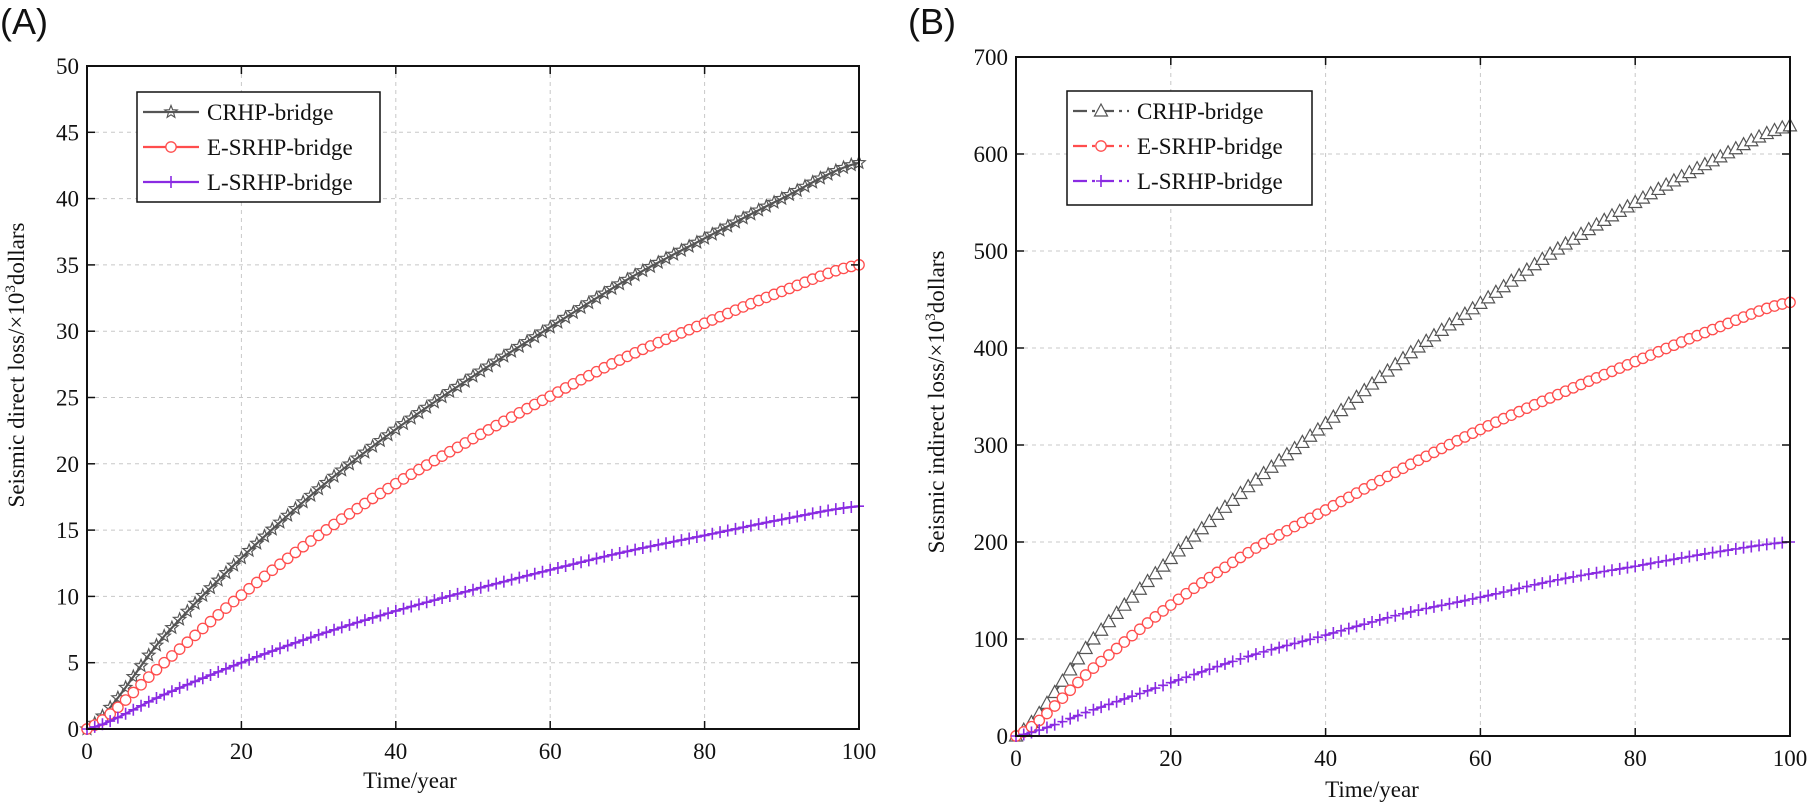 This screenshot has height=804, width=1810. Describe the element at coordinates (410, 780) in the screenshot. I see `x-axis-title-a: Time/year` at that location.